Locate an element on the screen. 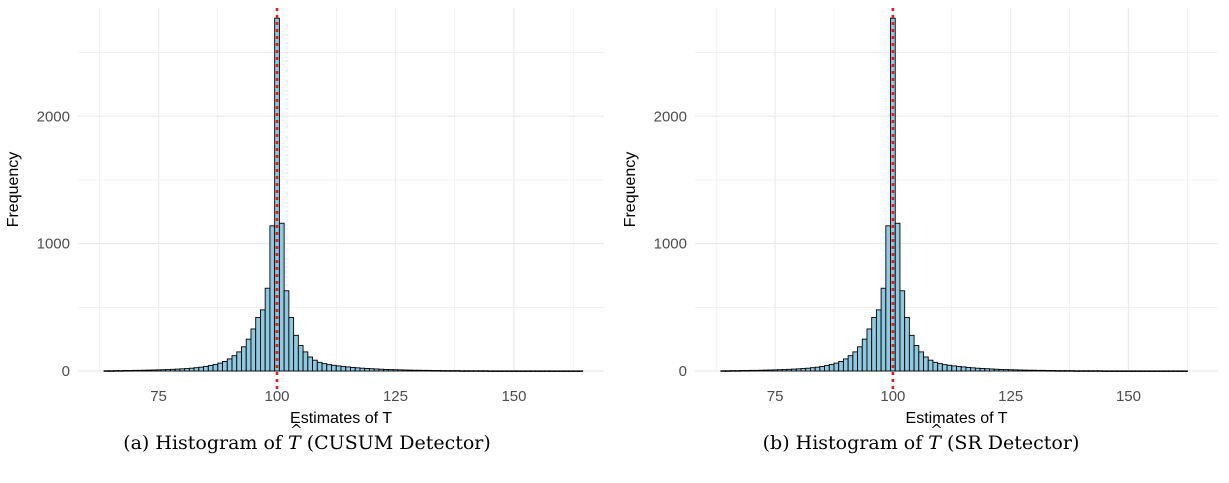 The width and height of the screenshot is (1229, 483). x-tick-label: 100 is located at coordinates (892, 396).